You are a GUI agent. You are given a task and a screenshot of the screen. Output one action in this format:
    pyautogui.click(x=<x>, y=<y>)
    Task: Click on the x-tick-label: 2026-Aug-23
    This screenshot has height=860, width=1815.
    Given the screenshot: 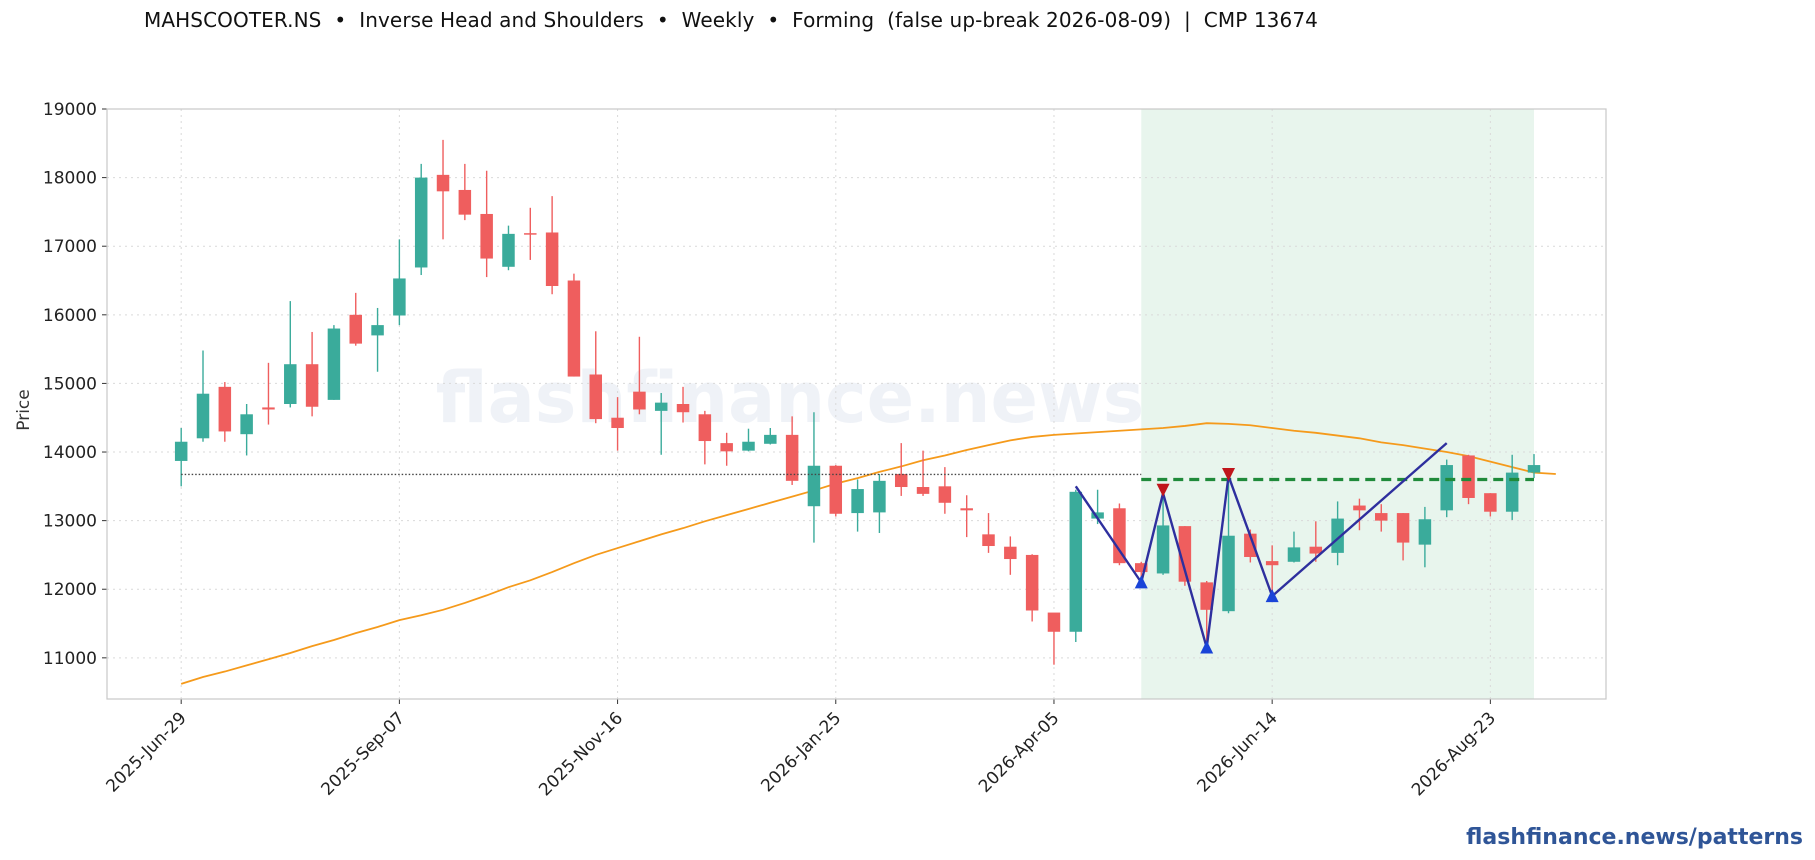 What is the action you would take?
    pyautogui.click(x=1454, y=754)
    